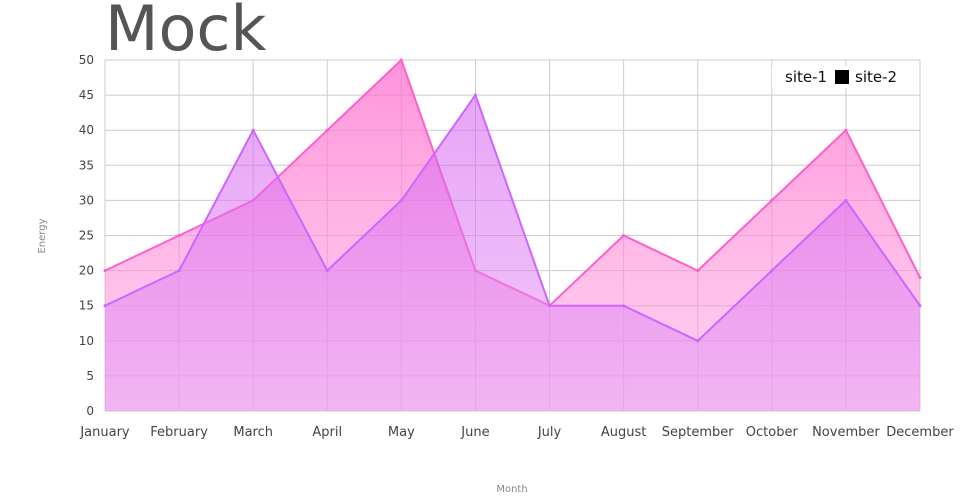 The width and height of the screenshot is (960, 500). What do you see at coordinates (86, 306) in the screenshot?
I see `y-tick-label: 15` at bounding box center [86, 306].